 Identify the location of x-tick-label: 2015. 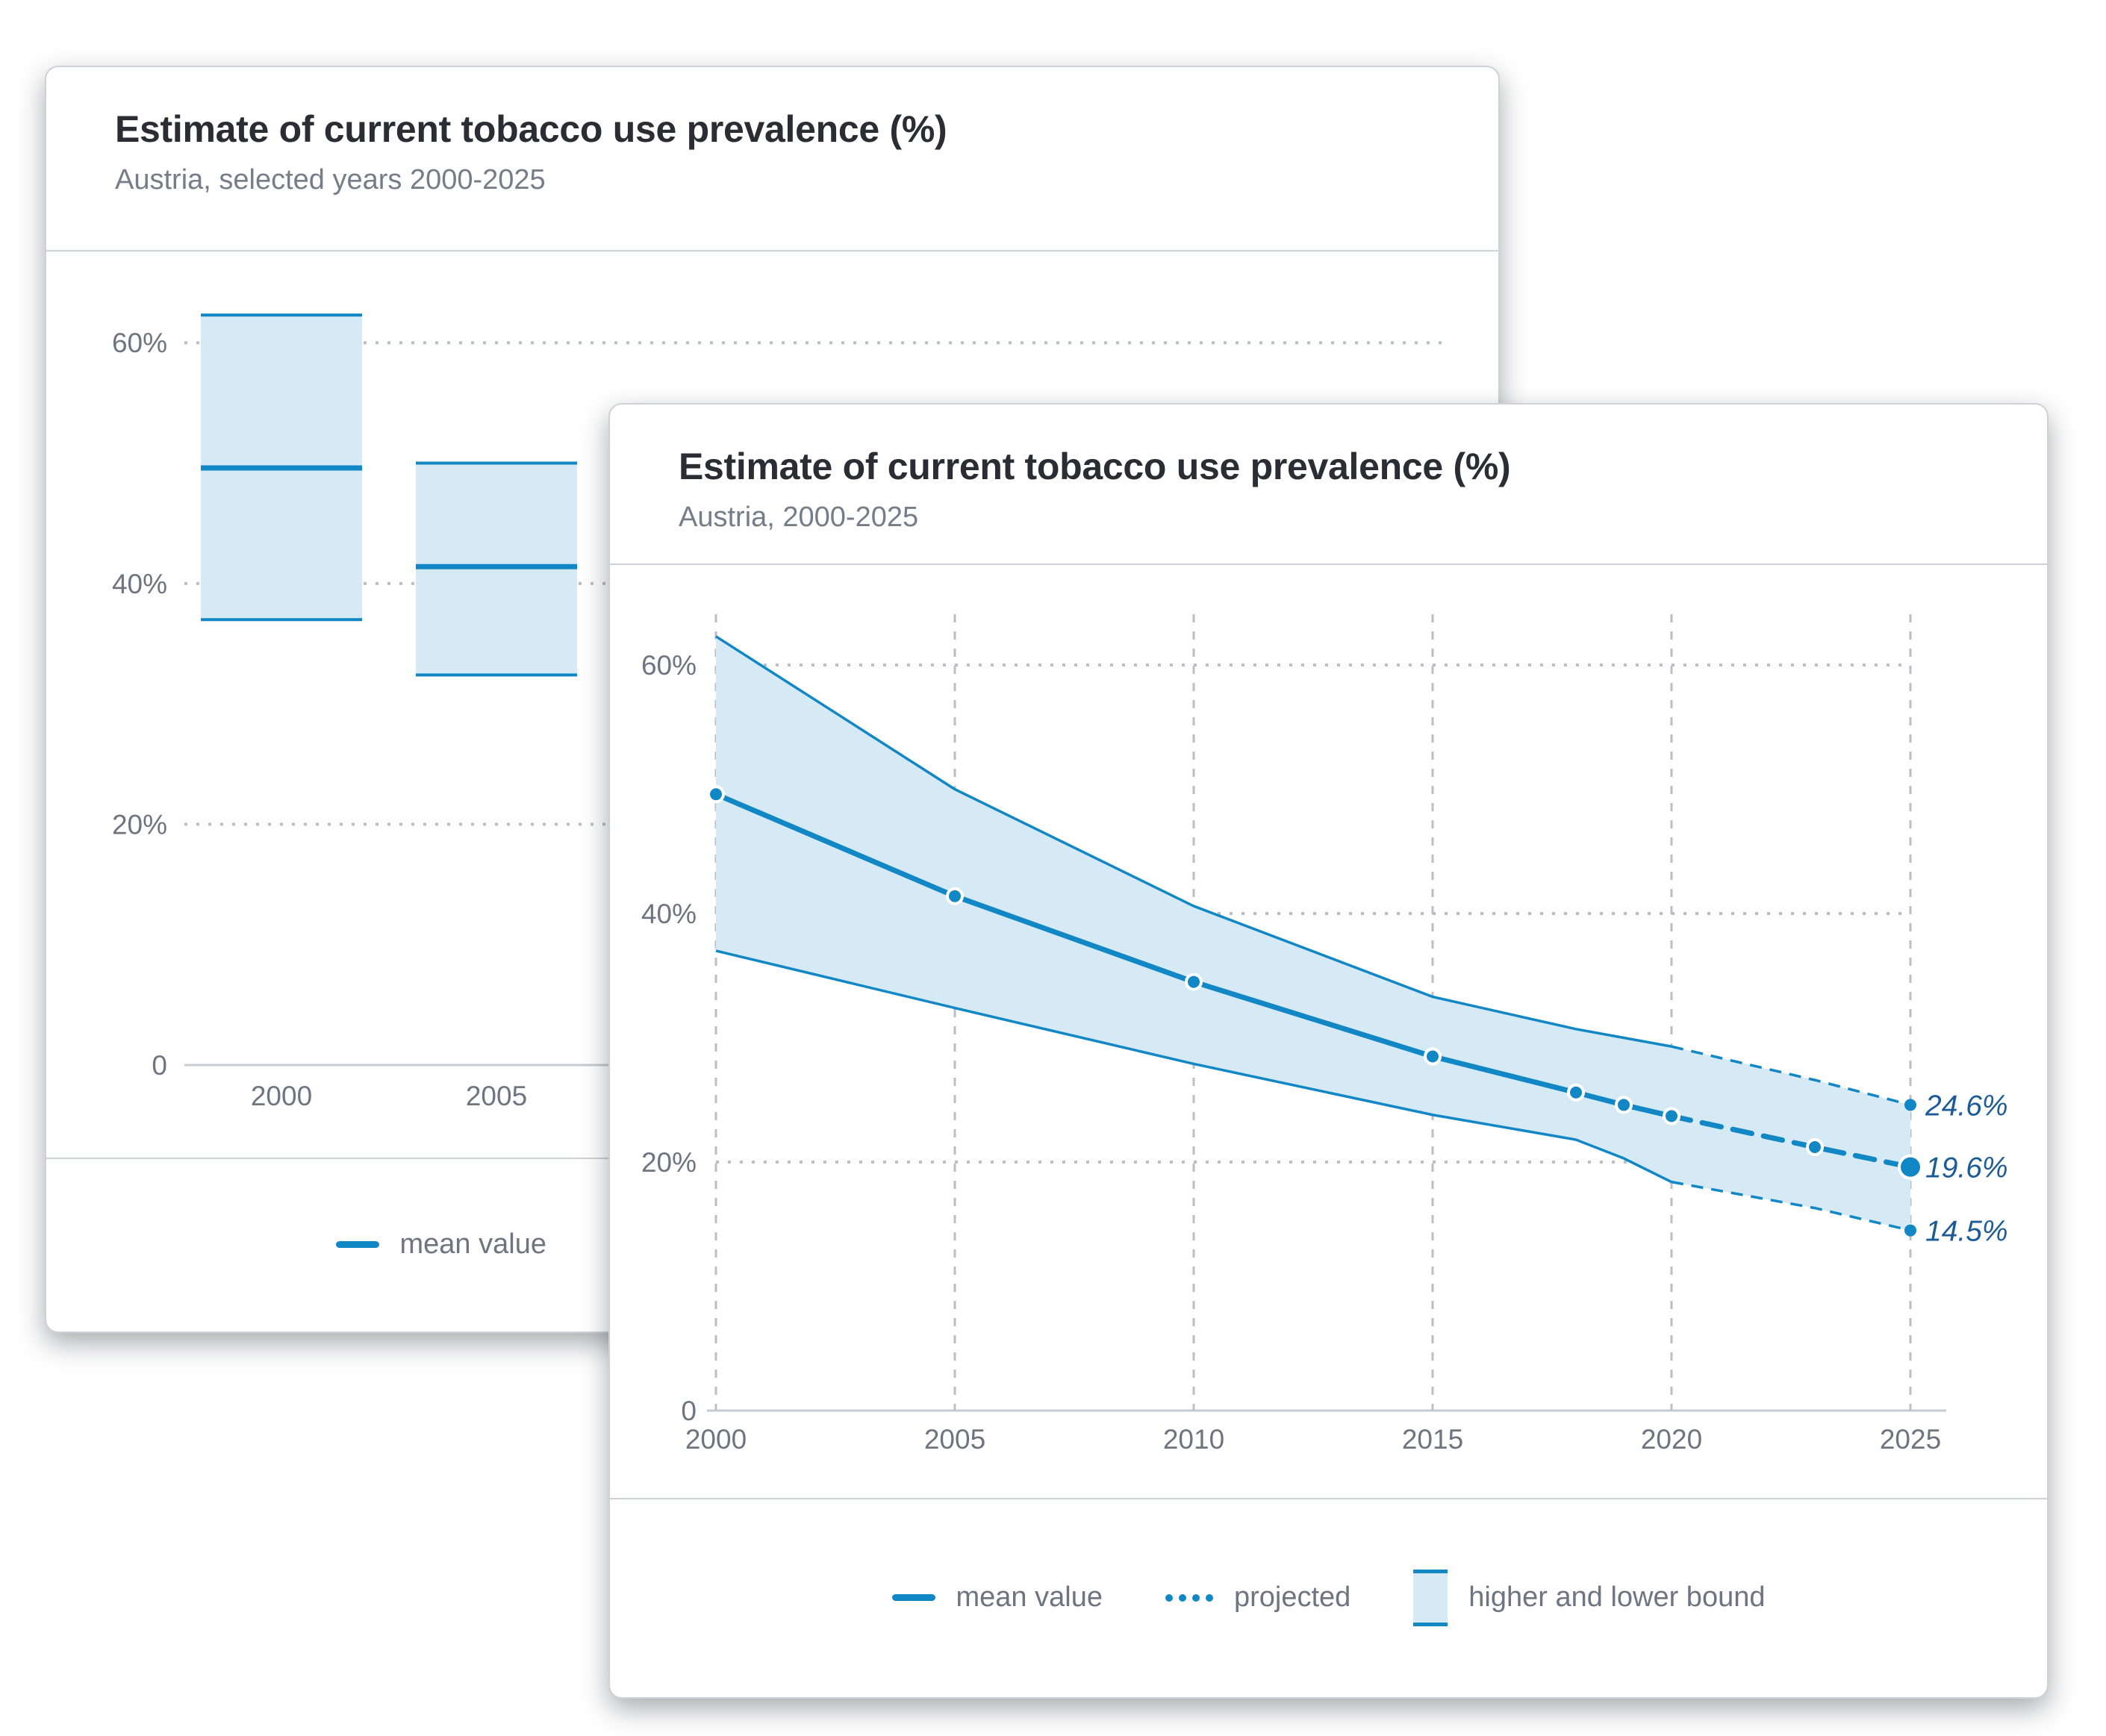
(1432, 1440).